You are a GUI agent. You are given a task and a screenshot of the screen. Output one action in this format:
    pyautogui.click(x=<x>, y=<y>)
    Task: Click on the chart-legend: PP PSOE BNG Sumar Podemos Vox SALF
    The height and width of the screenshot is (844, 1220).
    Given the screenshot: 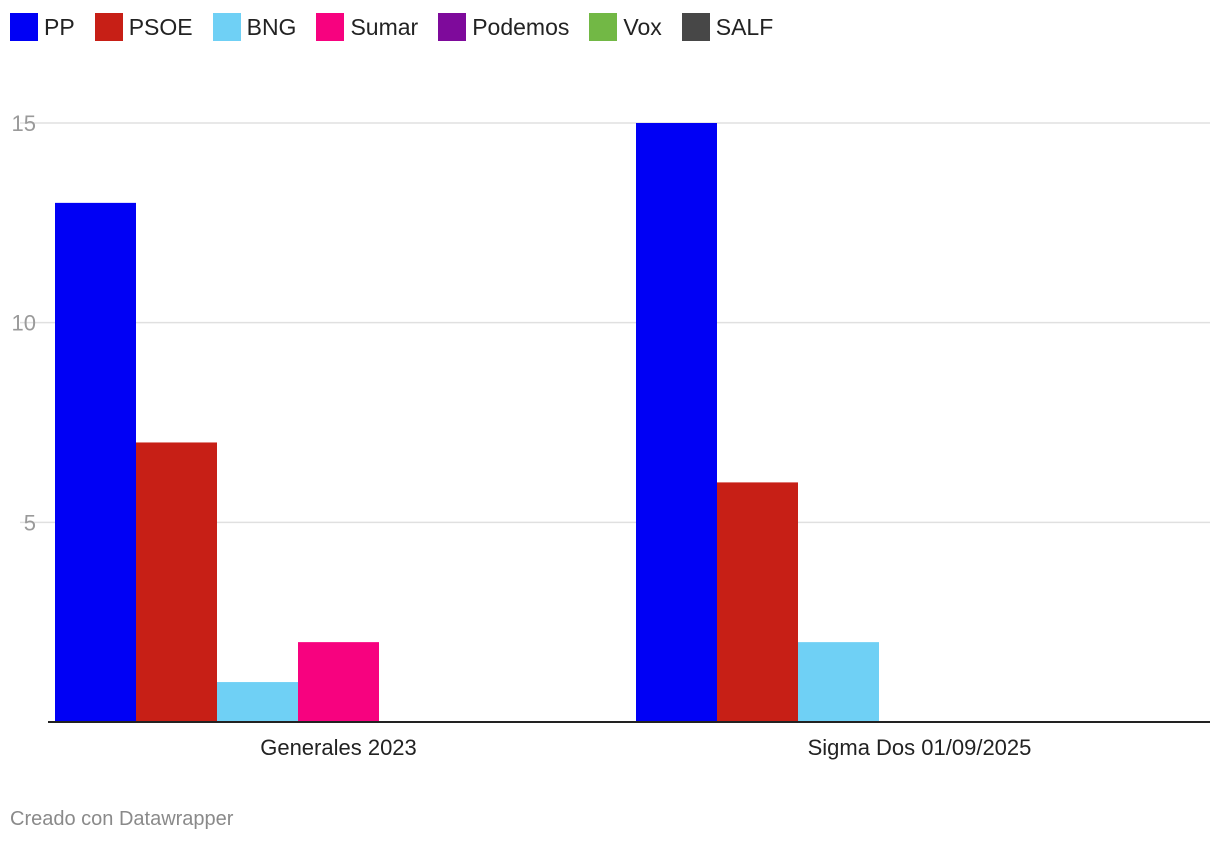 What is the action you would take?
    pyautogui.click(x=401, y=27)
    